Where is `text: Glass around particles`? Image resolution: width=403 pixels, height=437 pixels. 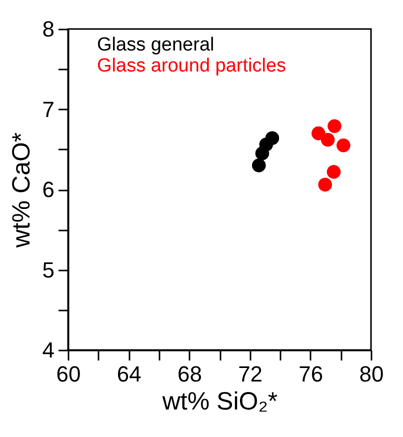
text: Glass around particles is located at coordinates (191, 66).